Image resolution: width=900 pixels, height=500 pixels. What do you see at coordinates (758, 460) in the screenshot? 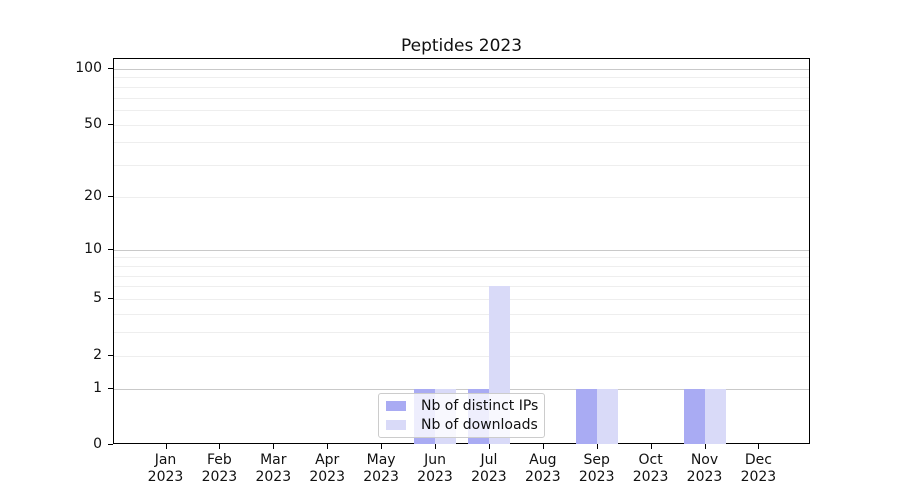
I see `x-tick-month-dec: Dec` at bounding box center [758, 460].